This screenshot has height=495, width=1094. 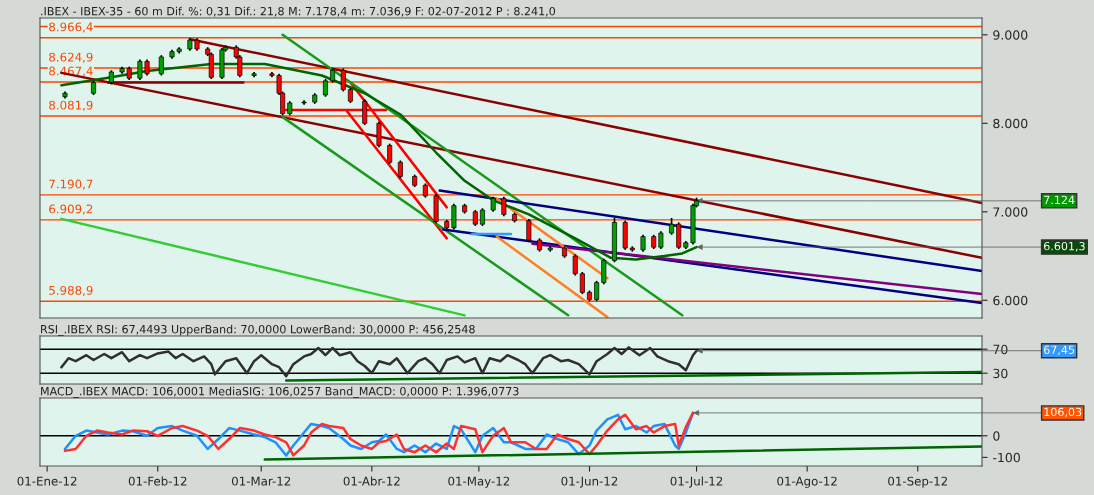 What do you see at coordinates (1059, 350) in the screenshot?
I see `annotation: 67,45` at bounding box center [1059, 350].